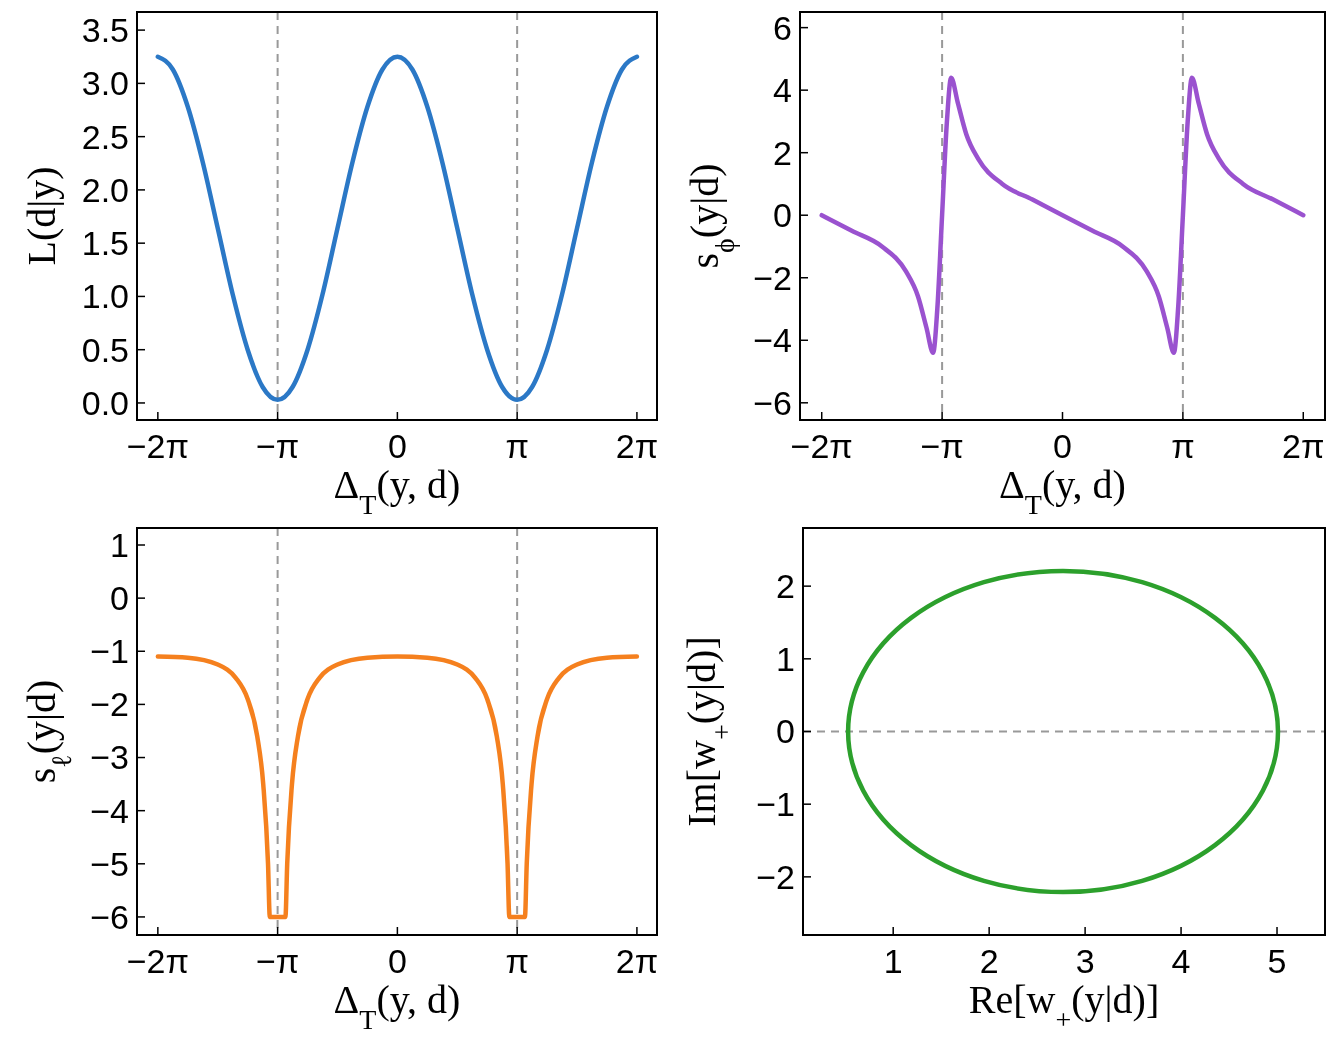  Describe the element at coordinates (105, 243) in the screenshot. I see `y-tick-label: 1.5` at that location.